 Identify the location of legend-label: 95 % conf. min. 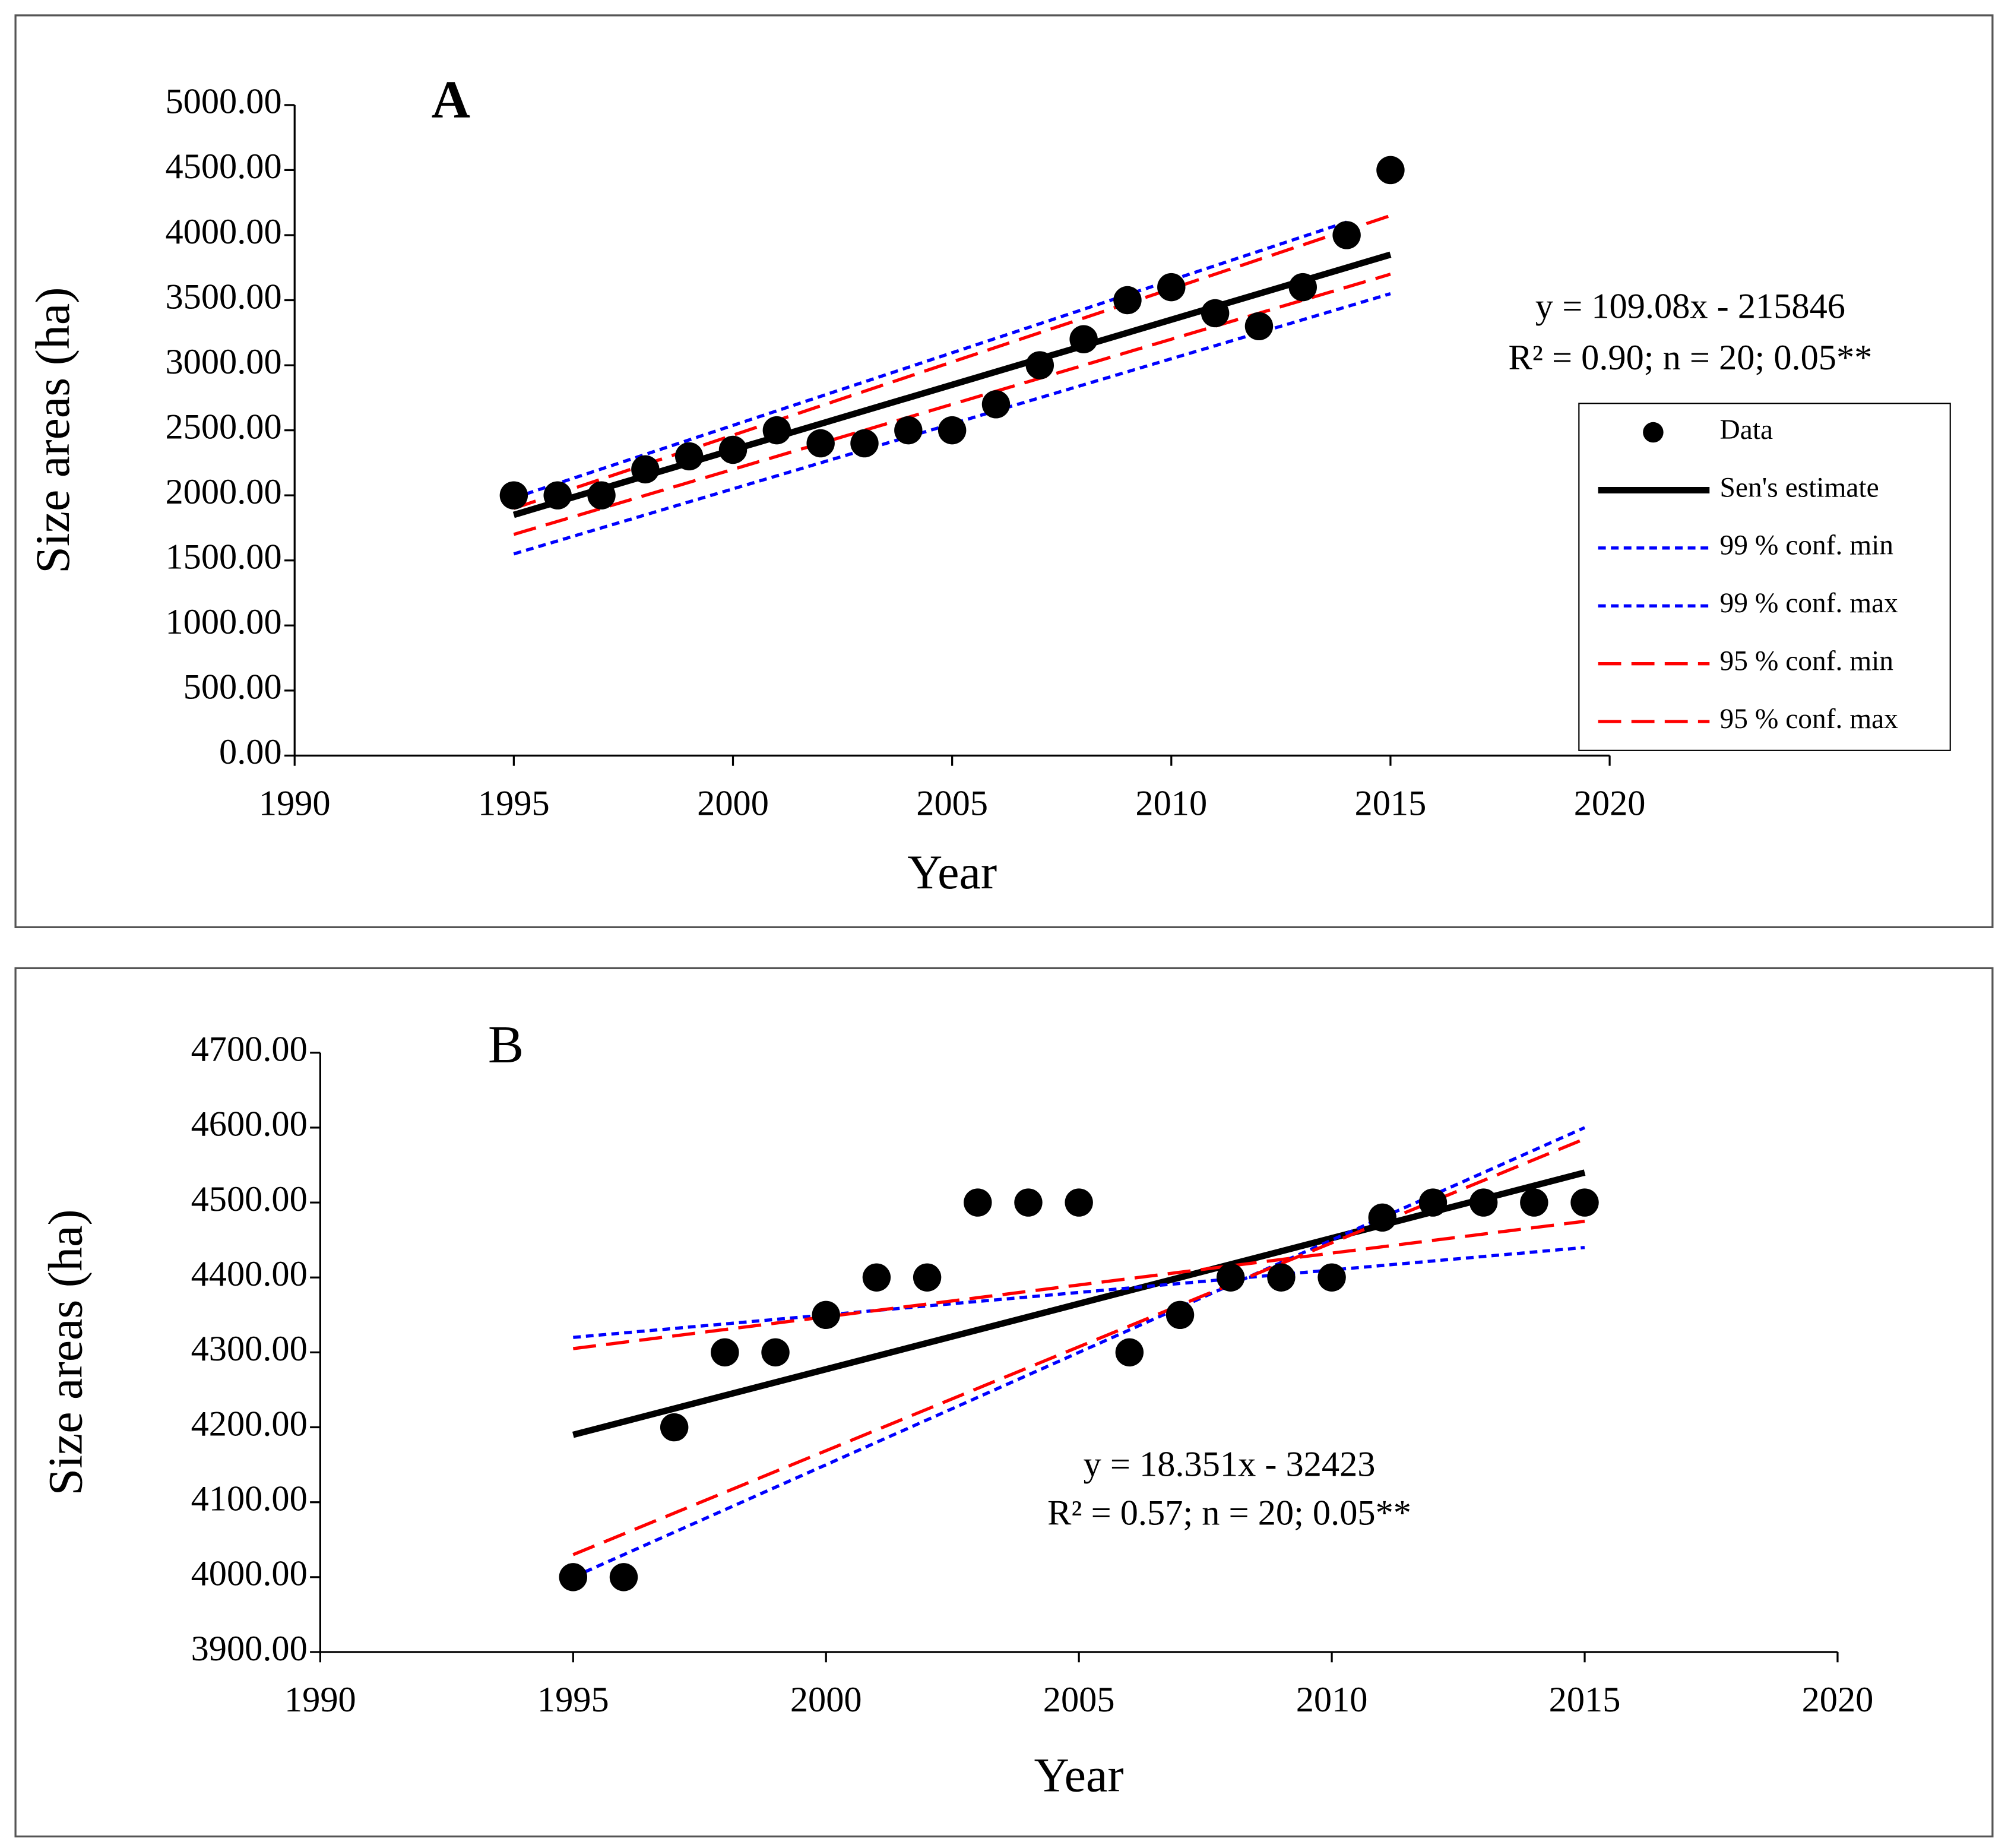
(1806, 661).